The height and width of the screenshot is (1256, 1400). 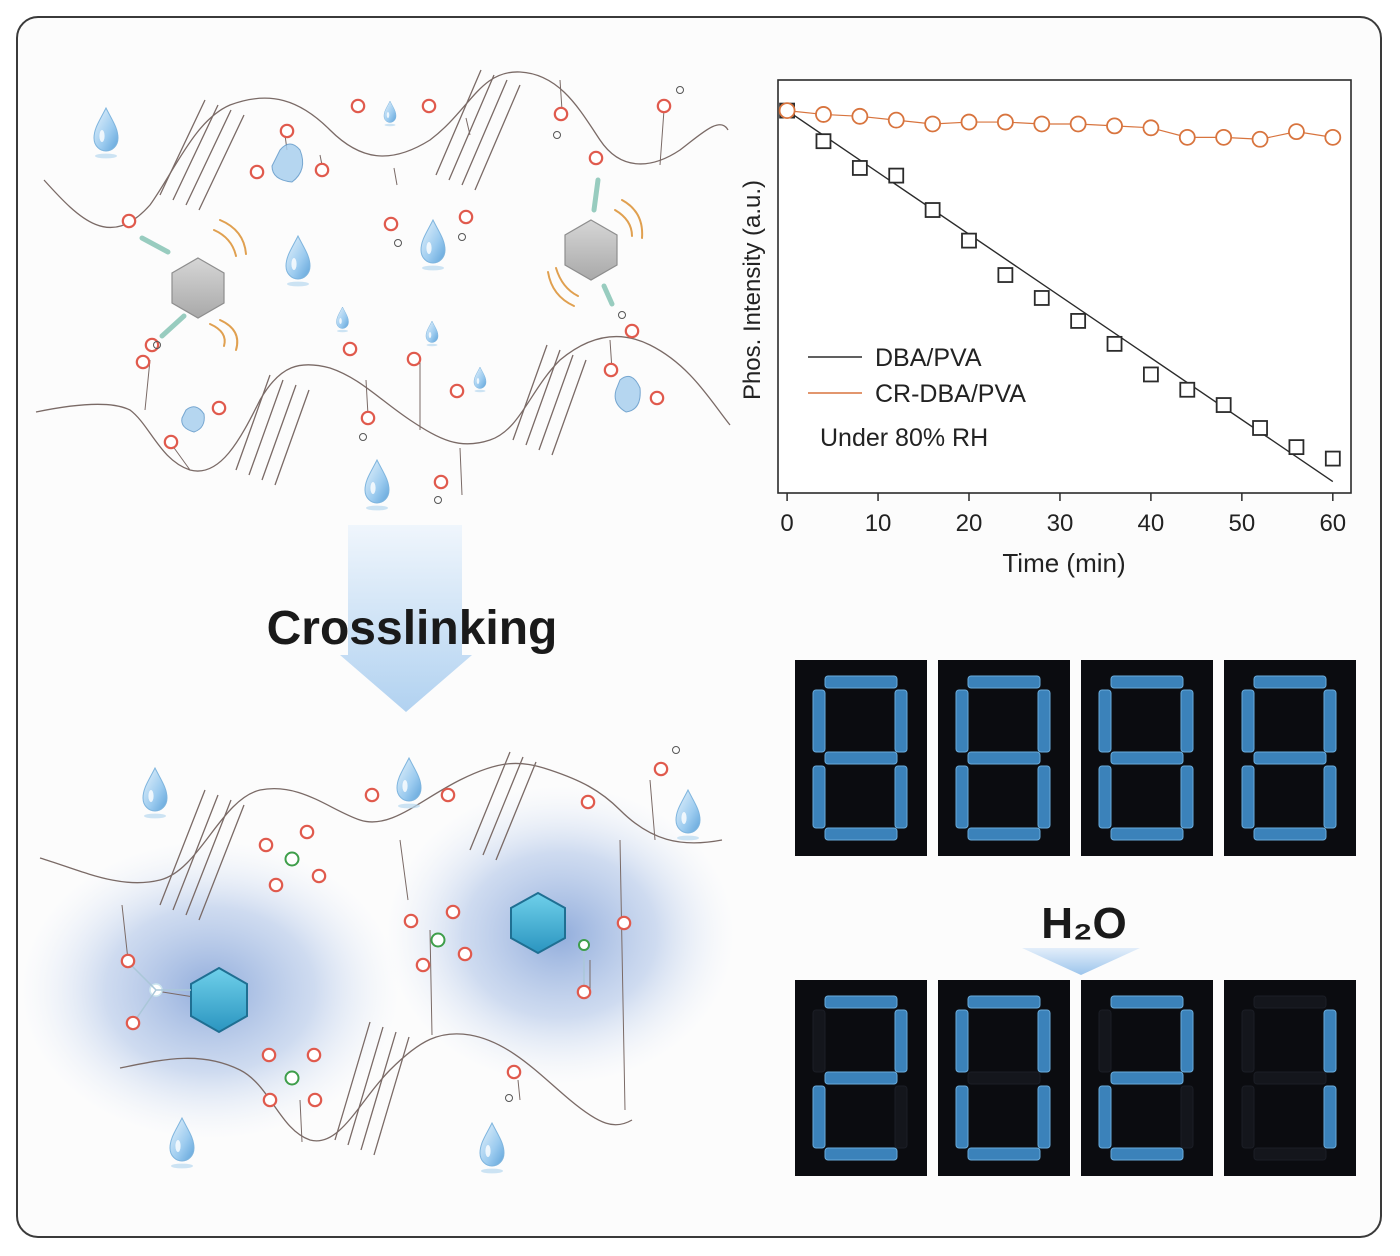 What do you see at coordinates (1060, 124) in the screenshot?
I see `series-line` at bounding box center [1060, 124].